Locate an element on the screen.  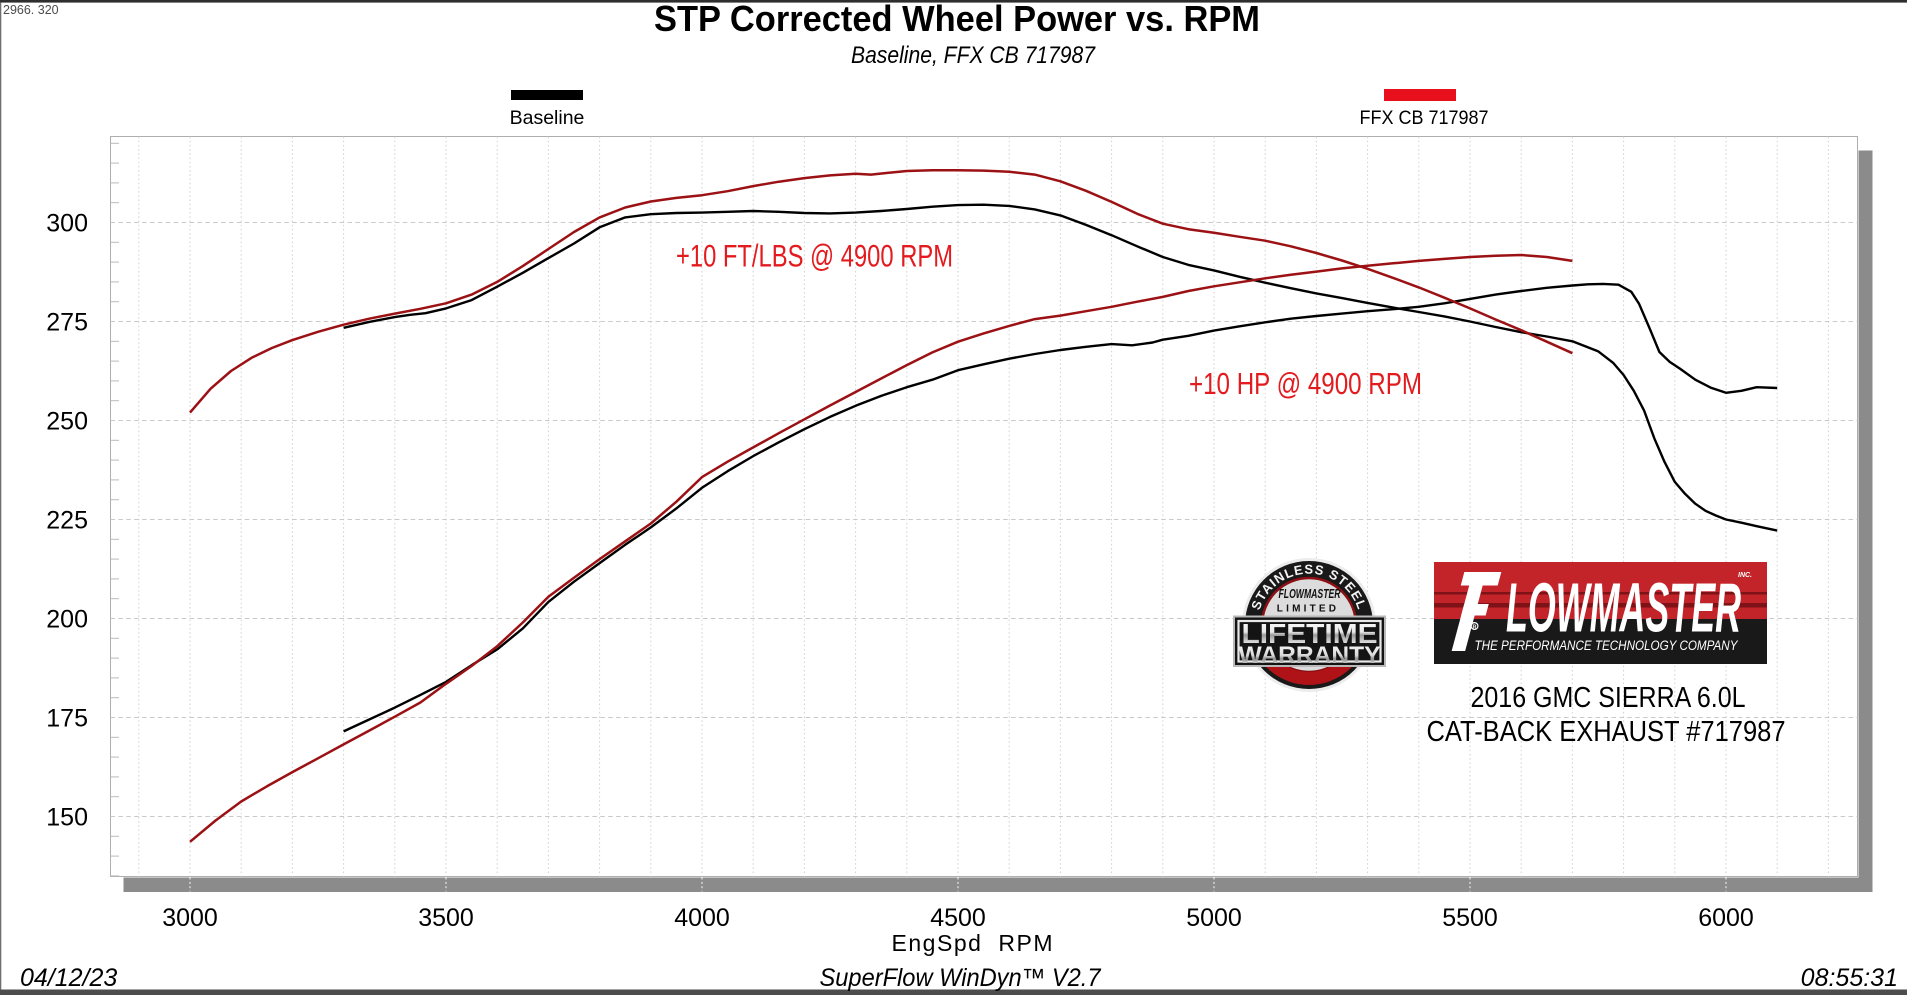
svg-text: LOWMASTER is located at coordinates (1623, 608).